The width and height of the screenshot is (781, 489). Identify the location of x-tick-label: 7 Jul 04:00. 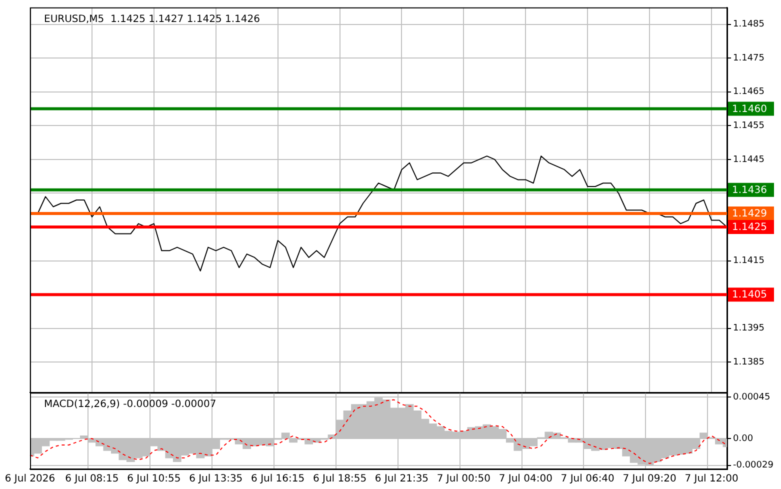
(525, 479).